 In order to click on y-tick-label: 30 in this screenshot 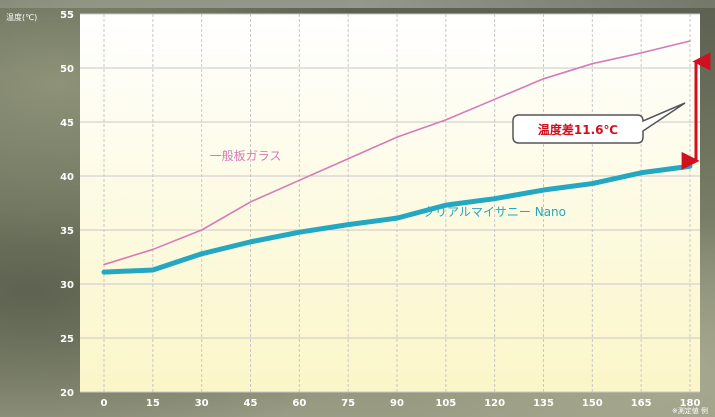, I will do `click(67, 285)`.